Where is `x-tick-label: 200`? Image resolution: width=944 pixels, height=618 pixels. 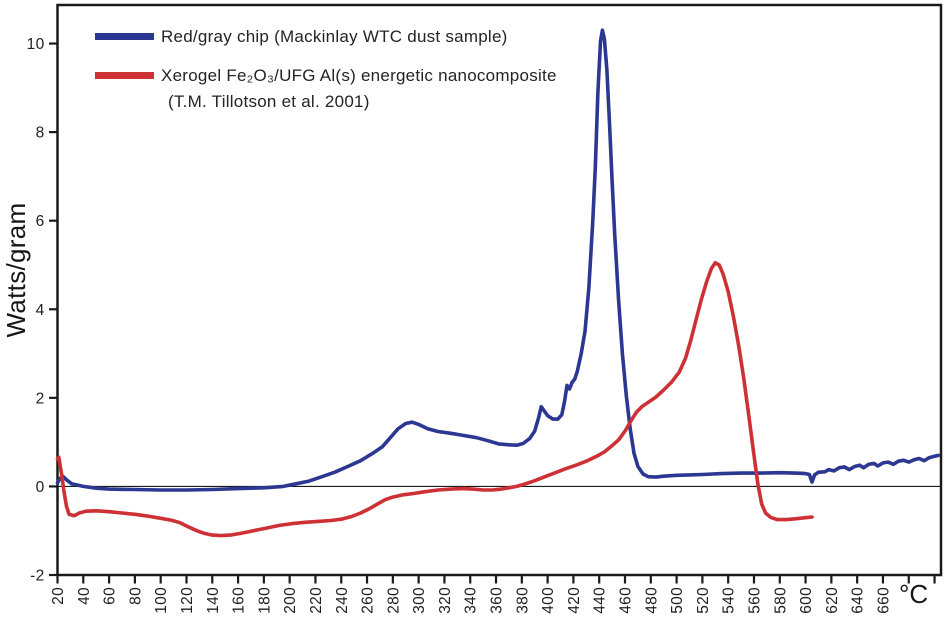 x-tick-label: 200 is located at coordinates (290, 600).